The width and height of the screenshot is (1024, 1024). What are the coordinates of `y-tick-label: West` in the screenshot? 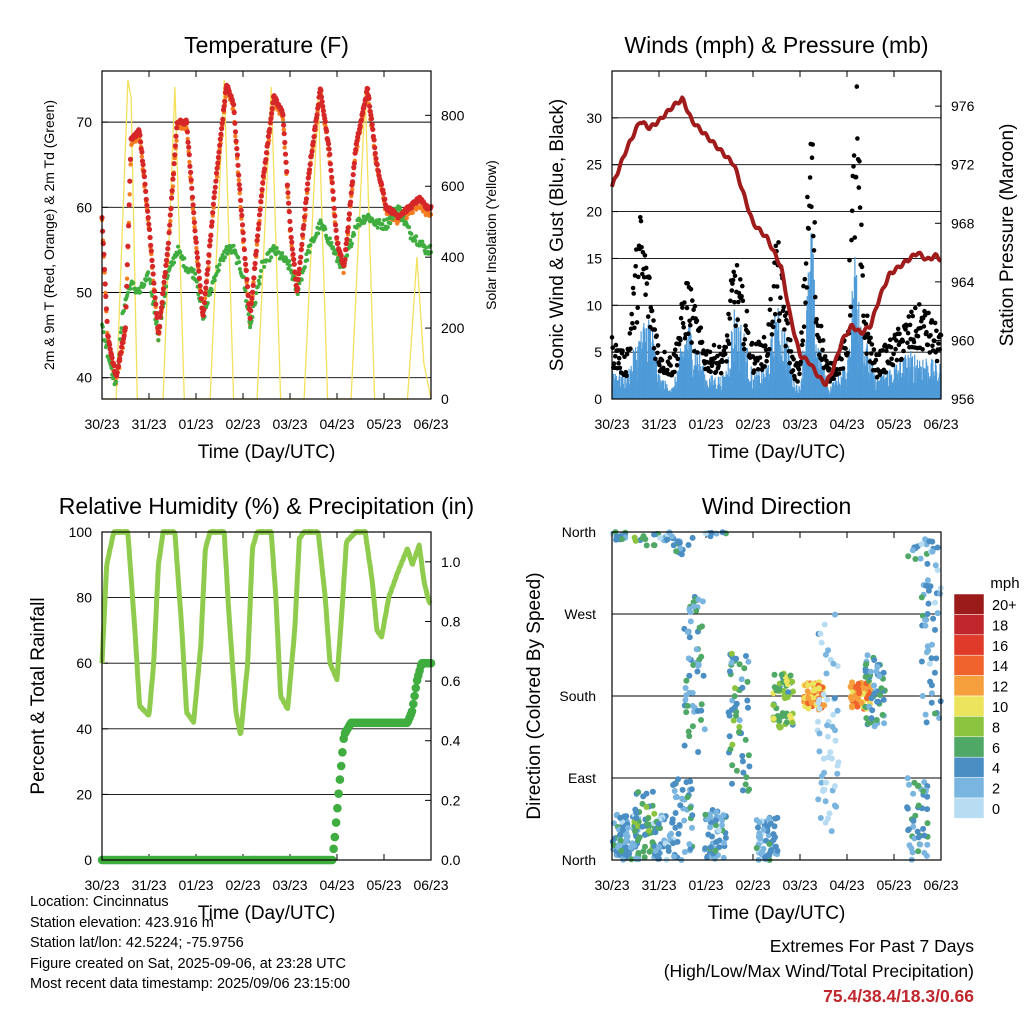 It's located at (580, 614).